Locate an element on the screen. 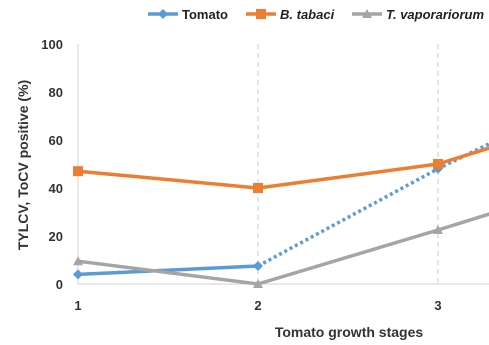  y-axis-title: TYLCV, ToCV positive (%) is located at coordinates (23, 165).